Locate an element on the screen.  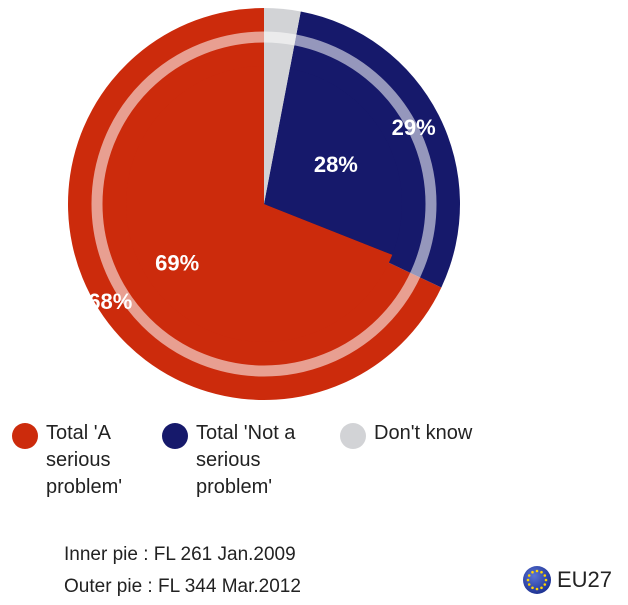
inner-pie-label-serious-problem: 69% is located at coordinates (177, 263).